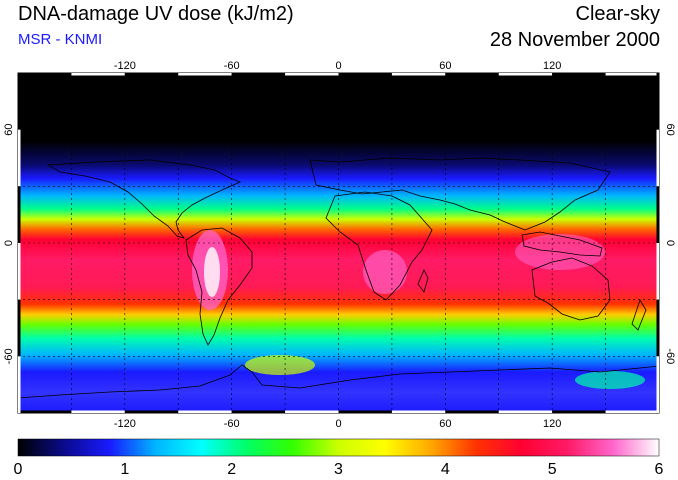  I want to click on colorbar-labels: 0 1 2 3 4 5 6, so click(339, 469).